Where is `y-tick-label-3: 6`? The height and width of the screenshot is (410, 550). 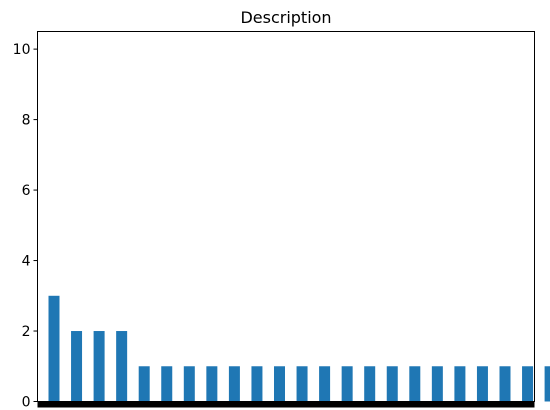 y-tick-label-3: 6 is located at coordinates (26, 191).